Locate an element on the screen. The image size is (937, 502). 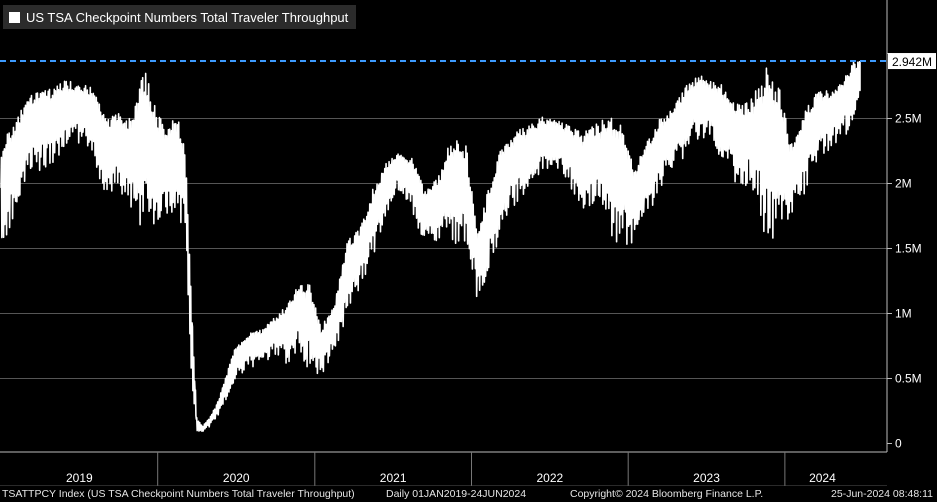
y-tick-label: 2M is located at coordinates (903, 184).